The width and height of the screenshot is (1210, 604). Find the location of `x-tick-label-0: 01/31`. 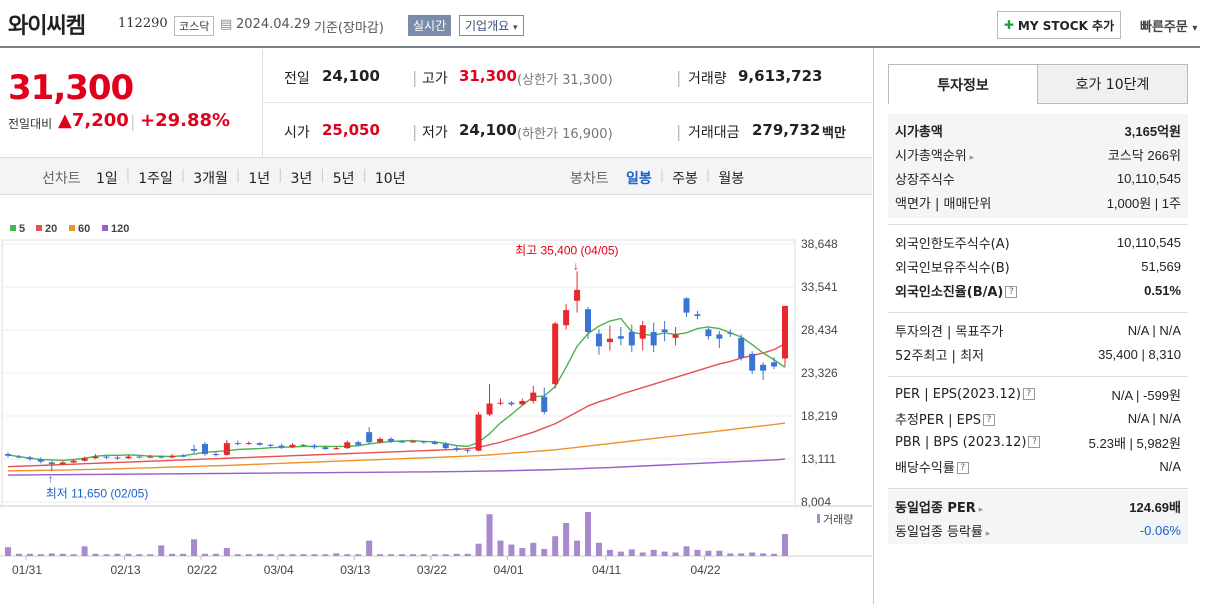

x-tick-label-0: 01/31 is located at coordinates (27, 570).